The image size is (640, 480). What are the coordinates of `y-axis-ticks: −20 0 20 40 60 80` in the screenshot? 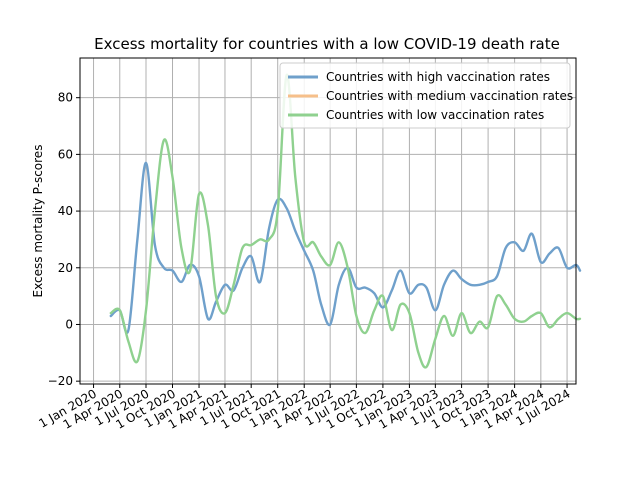 It's located at (64, 239).